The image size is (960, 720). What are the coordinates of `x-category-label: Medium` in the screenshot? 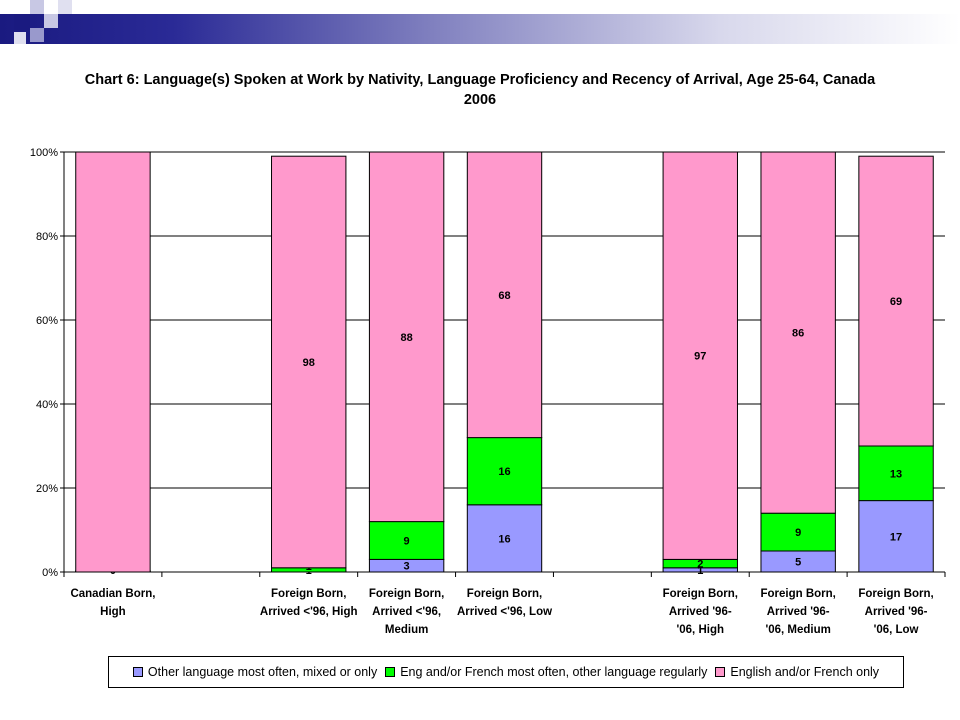 It's located at (406, 630).